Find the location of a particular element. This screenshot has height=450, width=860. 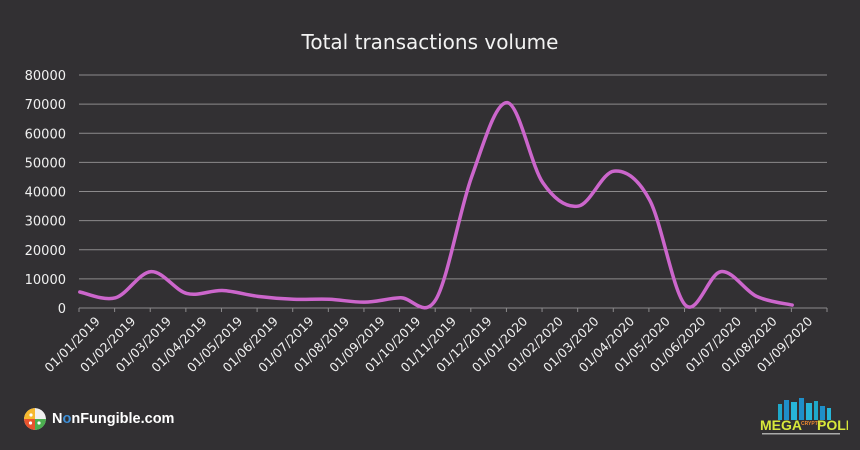

crypto-text: CRYPTO is located at coordinates (811, 424).